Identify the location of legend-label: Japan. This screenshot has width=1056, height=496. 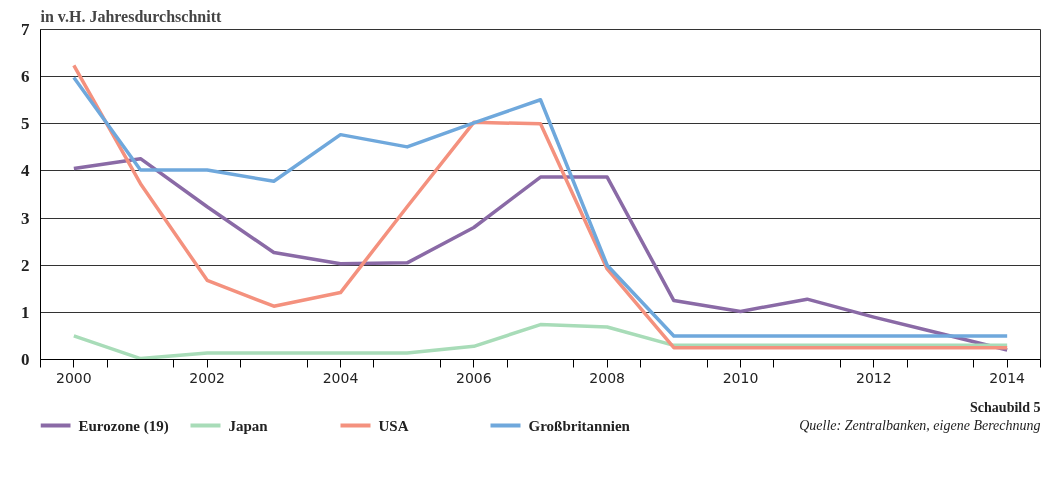
(248, 425).